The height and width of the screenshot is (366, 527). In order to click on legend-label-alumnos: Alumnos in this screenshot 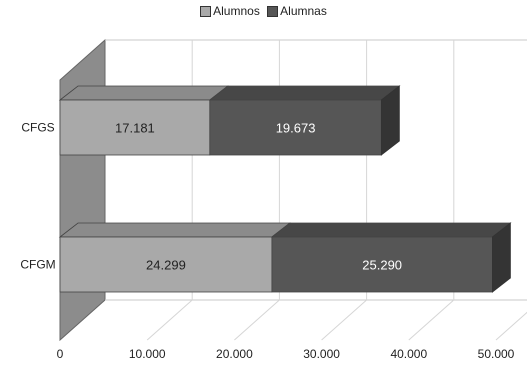, I will do `click(236, 11)`.